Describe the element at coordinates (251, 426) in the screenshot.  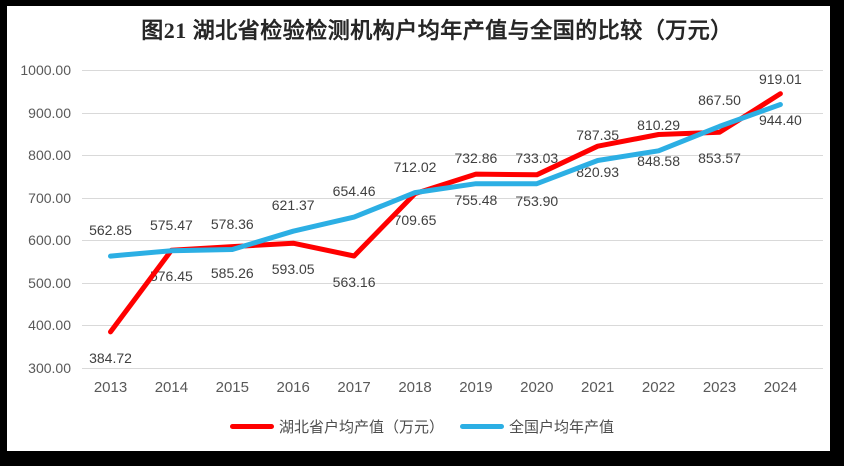
I see `legend-line-sample-red` at that location.